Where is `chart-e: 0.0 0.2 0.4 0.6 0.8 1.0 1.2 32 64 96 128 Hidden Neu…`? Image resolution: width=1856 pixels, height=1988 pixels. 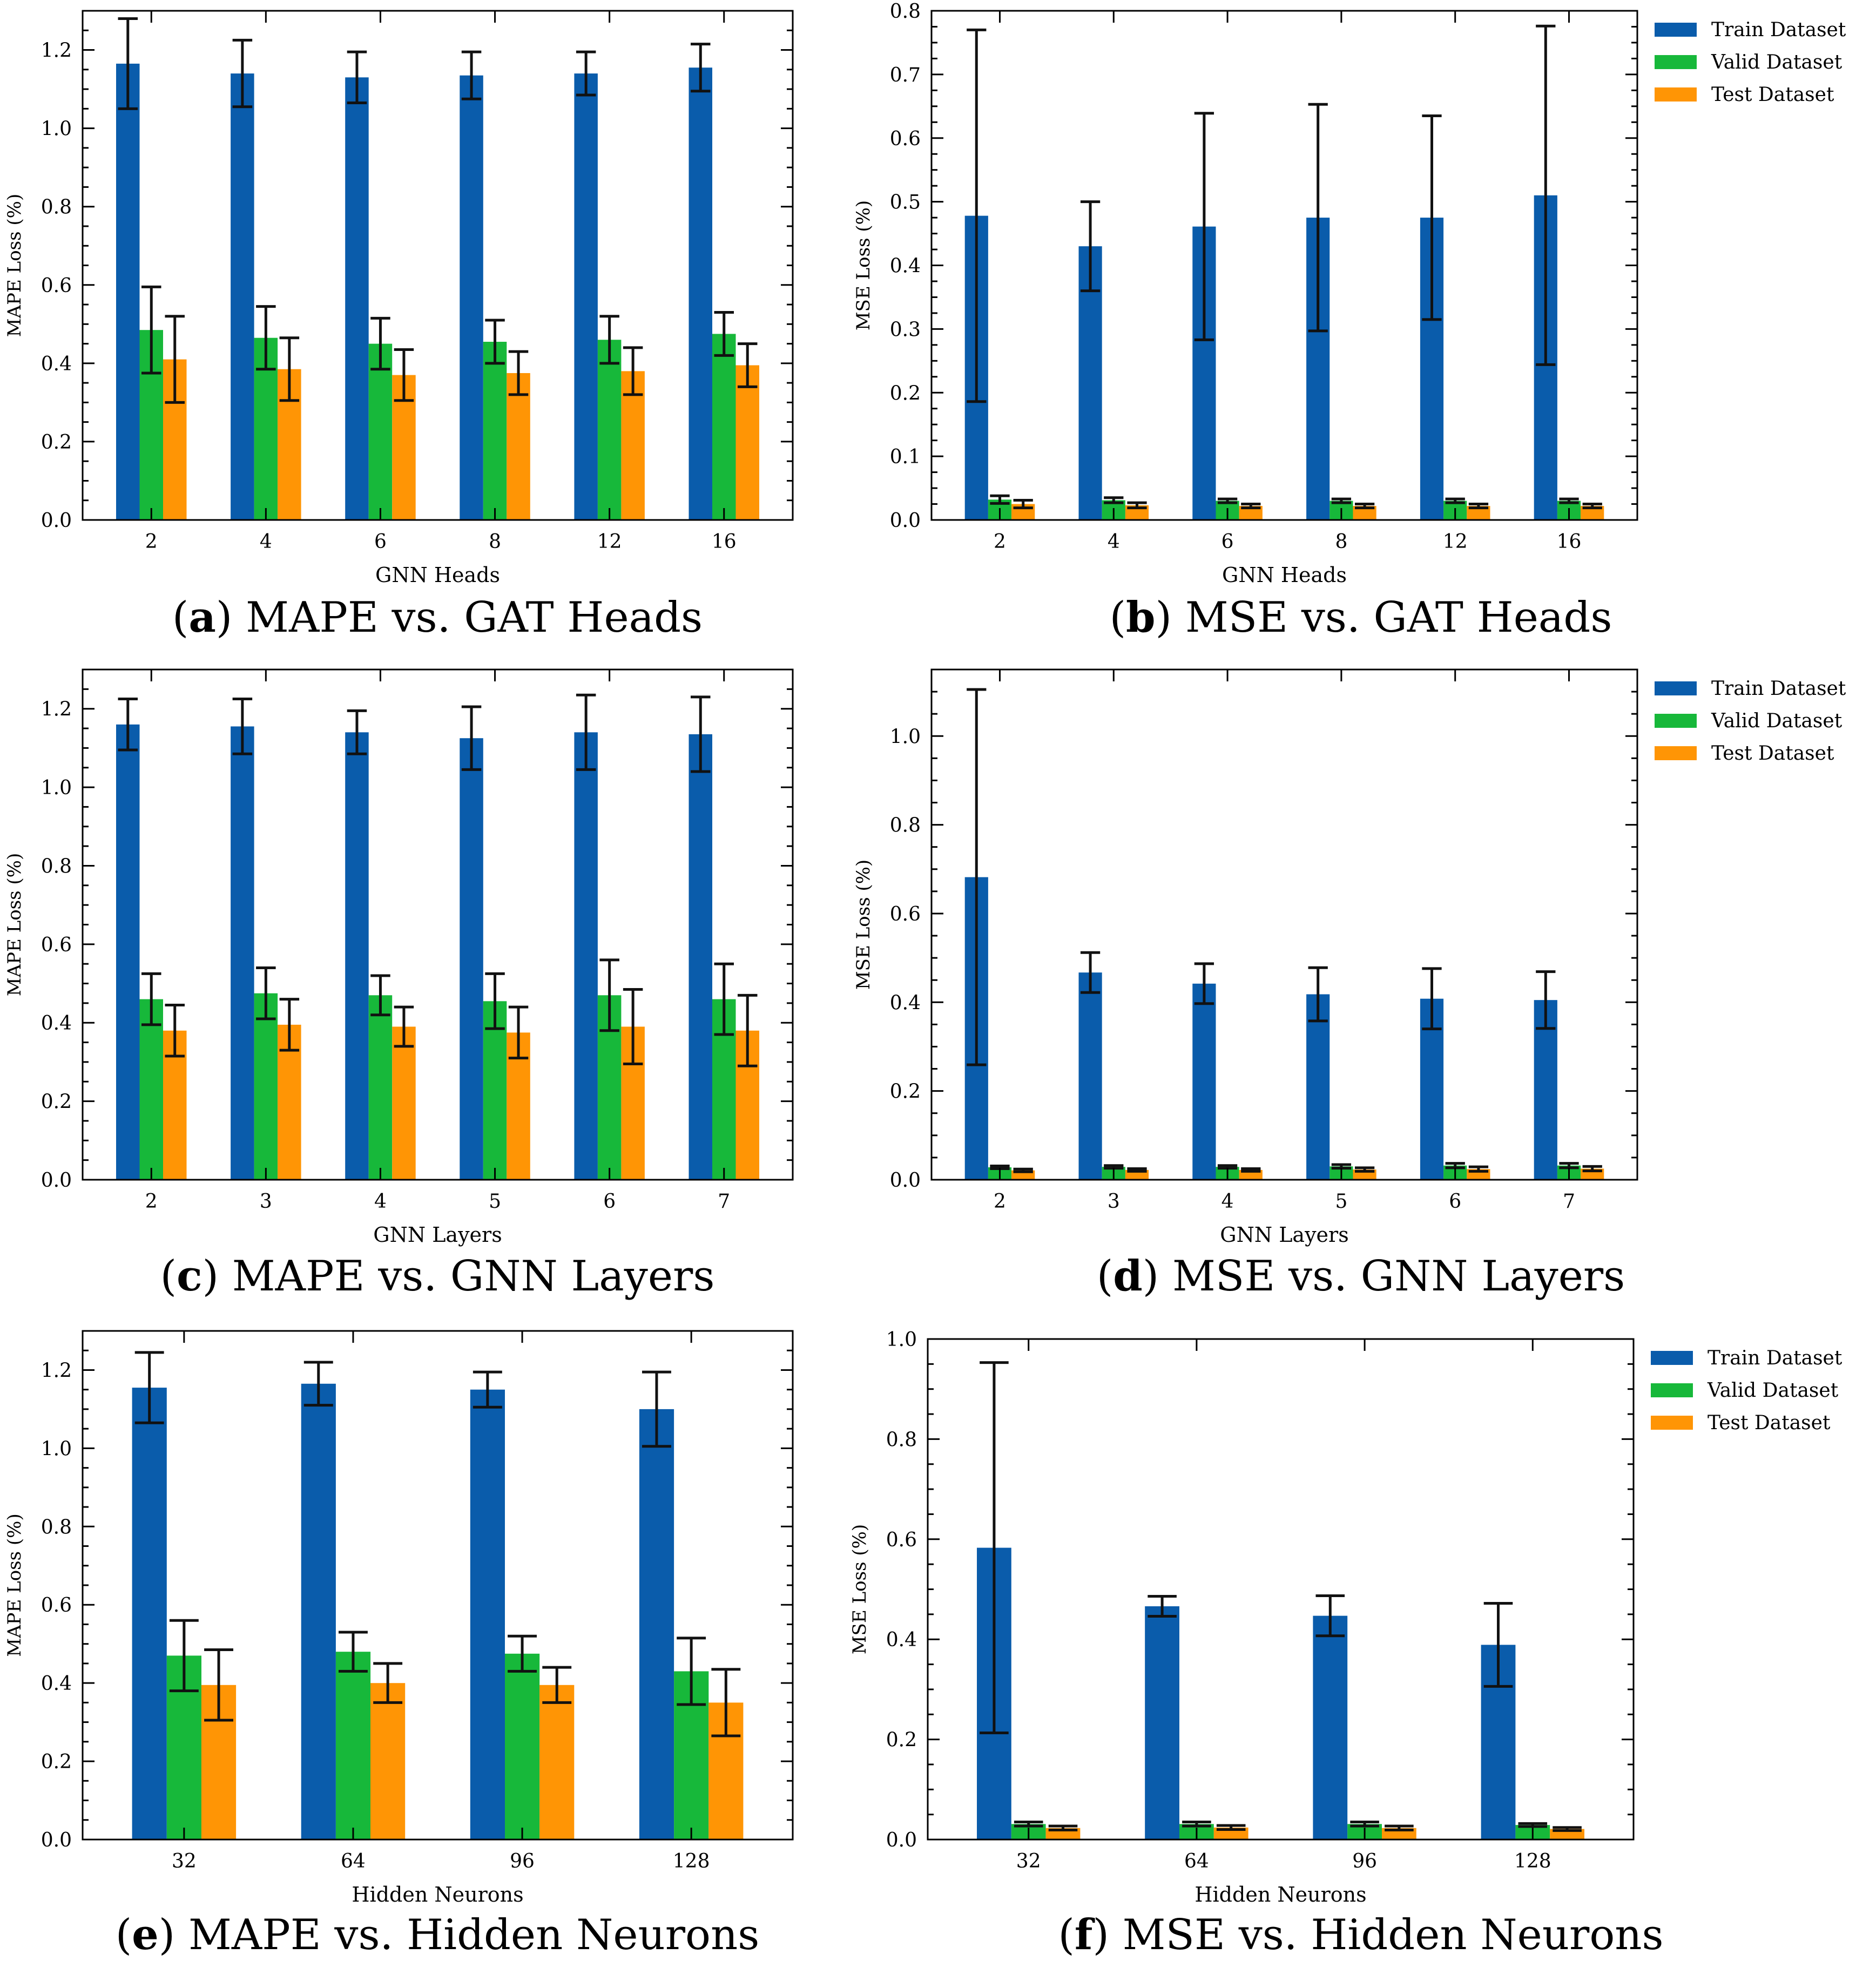 chart-e: 0.0 0.2 0.4 0.6 0.8 1.0 1.2 32 64 96 128 Hidden Neu… is located at coordinates (399, 1644).